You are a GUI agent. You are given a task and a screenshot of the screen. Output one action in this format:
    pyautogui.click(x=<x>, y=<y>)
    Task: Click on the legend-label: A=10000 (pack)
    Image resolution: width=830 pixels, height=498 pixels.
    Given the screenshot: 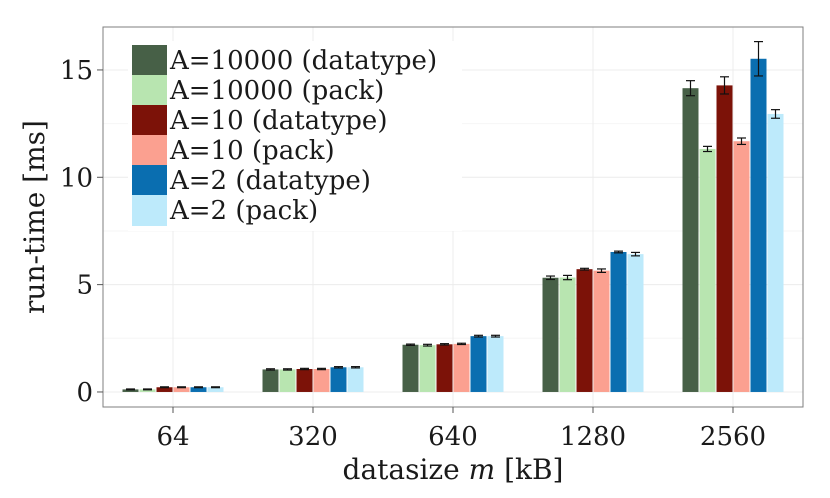 What is the action you would take?
    pyautogui.click(x=276, y=91)
    